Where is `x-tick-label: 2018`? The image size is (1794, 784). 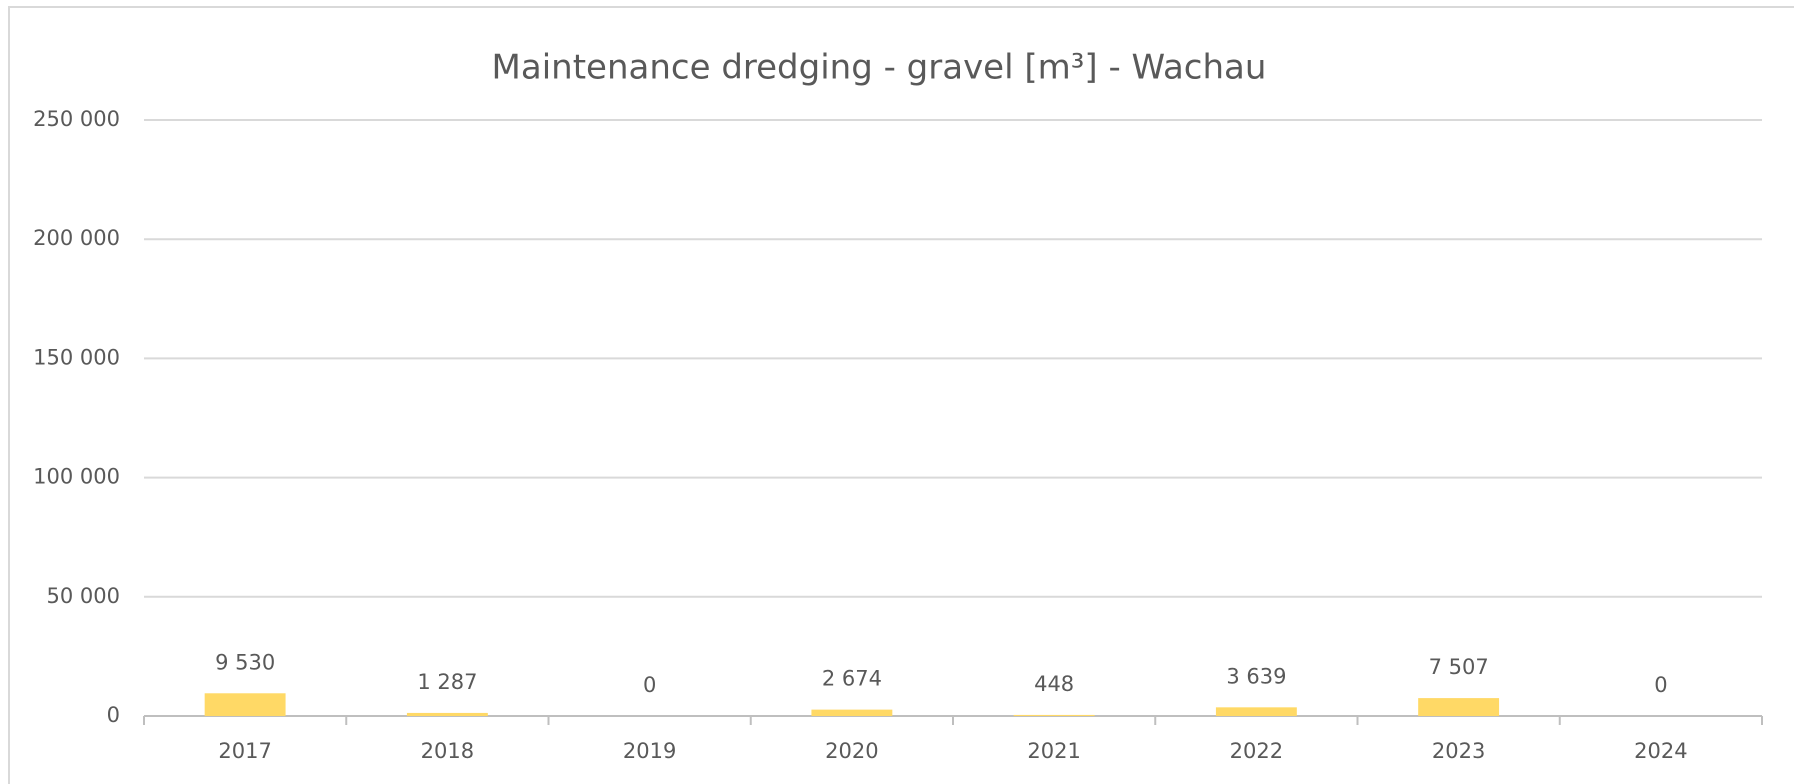 x-tick-label: 2018 is located at coordinates (447, 751).